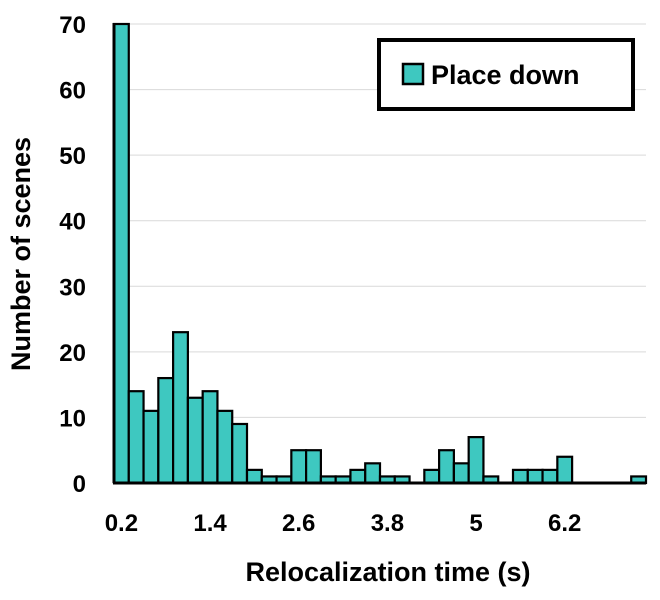 Image resolution: width=660 pixels, height=600 pixels. I want to click on y-tick-label: 10, so click(72, 418).